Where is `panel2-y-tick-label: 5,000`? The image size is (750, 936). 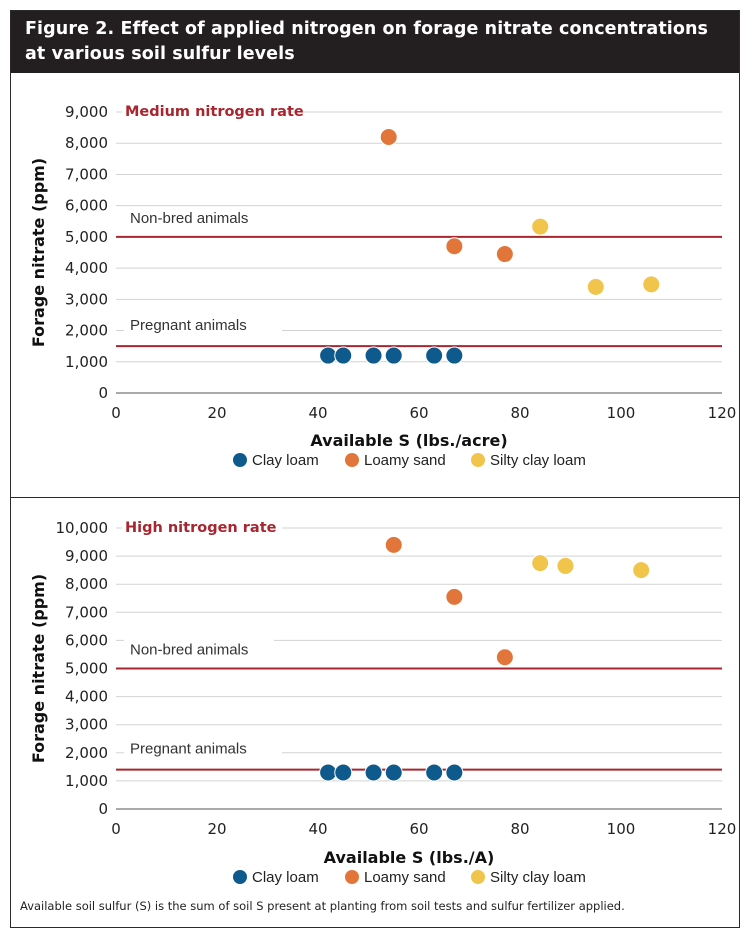
panel2-y-tick-label: 5,000 is located at coordinates (86, 669).